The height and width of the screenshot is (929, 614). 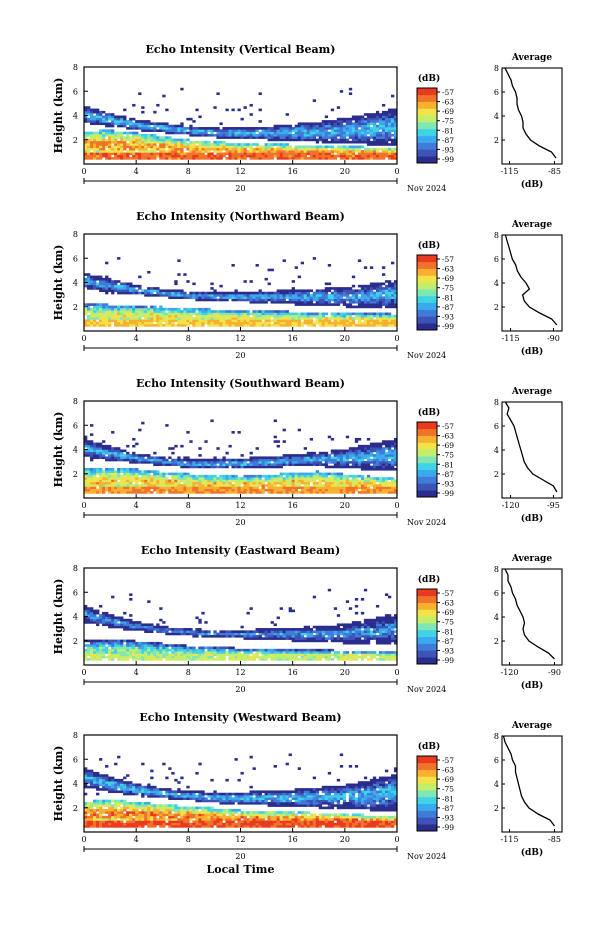 I want to click on colorbar-segment, so click(x=427, y=105).